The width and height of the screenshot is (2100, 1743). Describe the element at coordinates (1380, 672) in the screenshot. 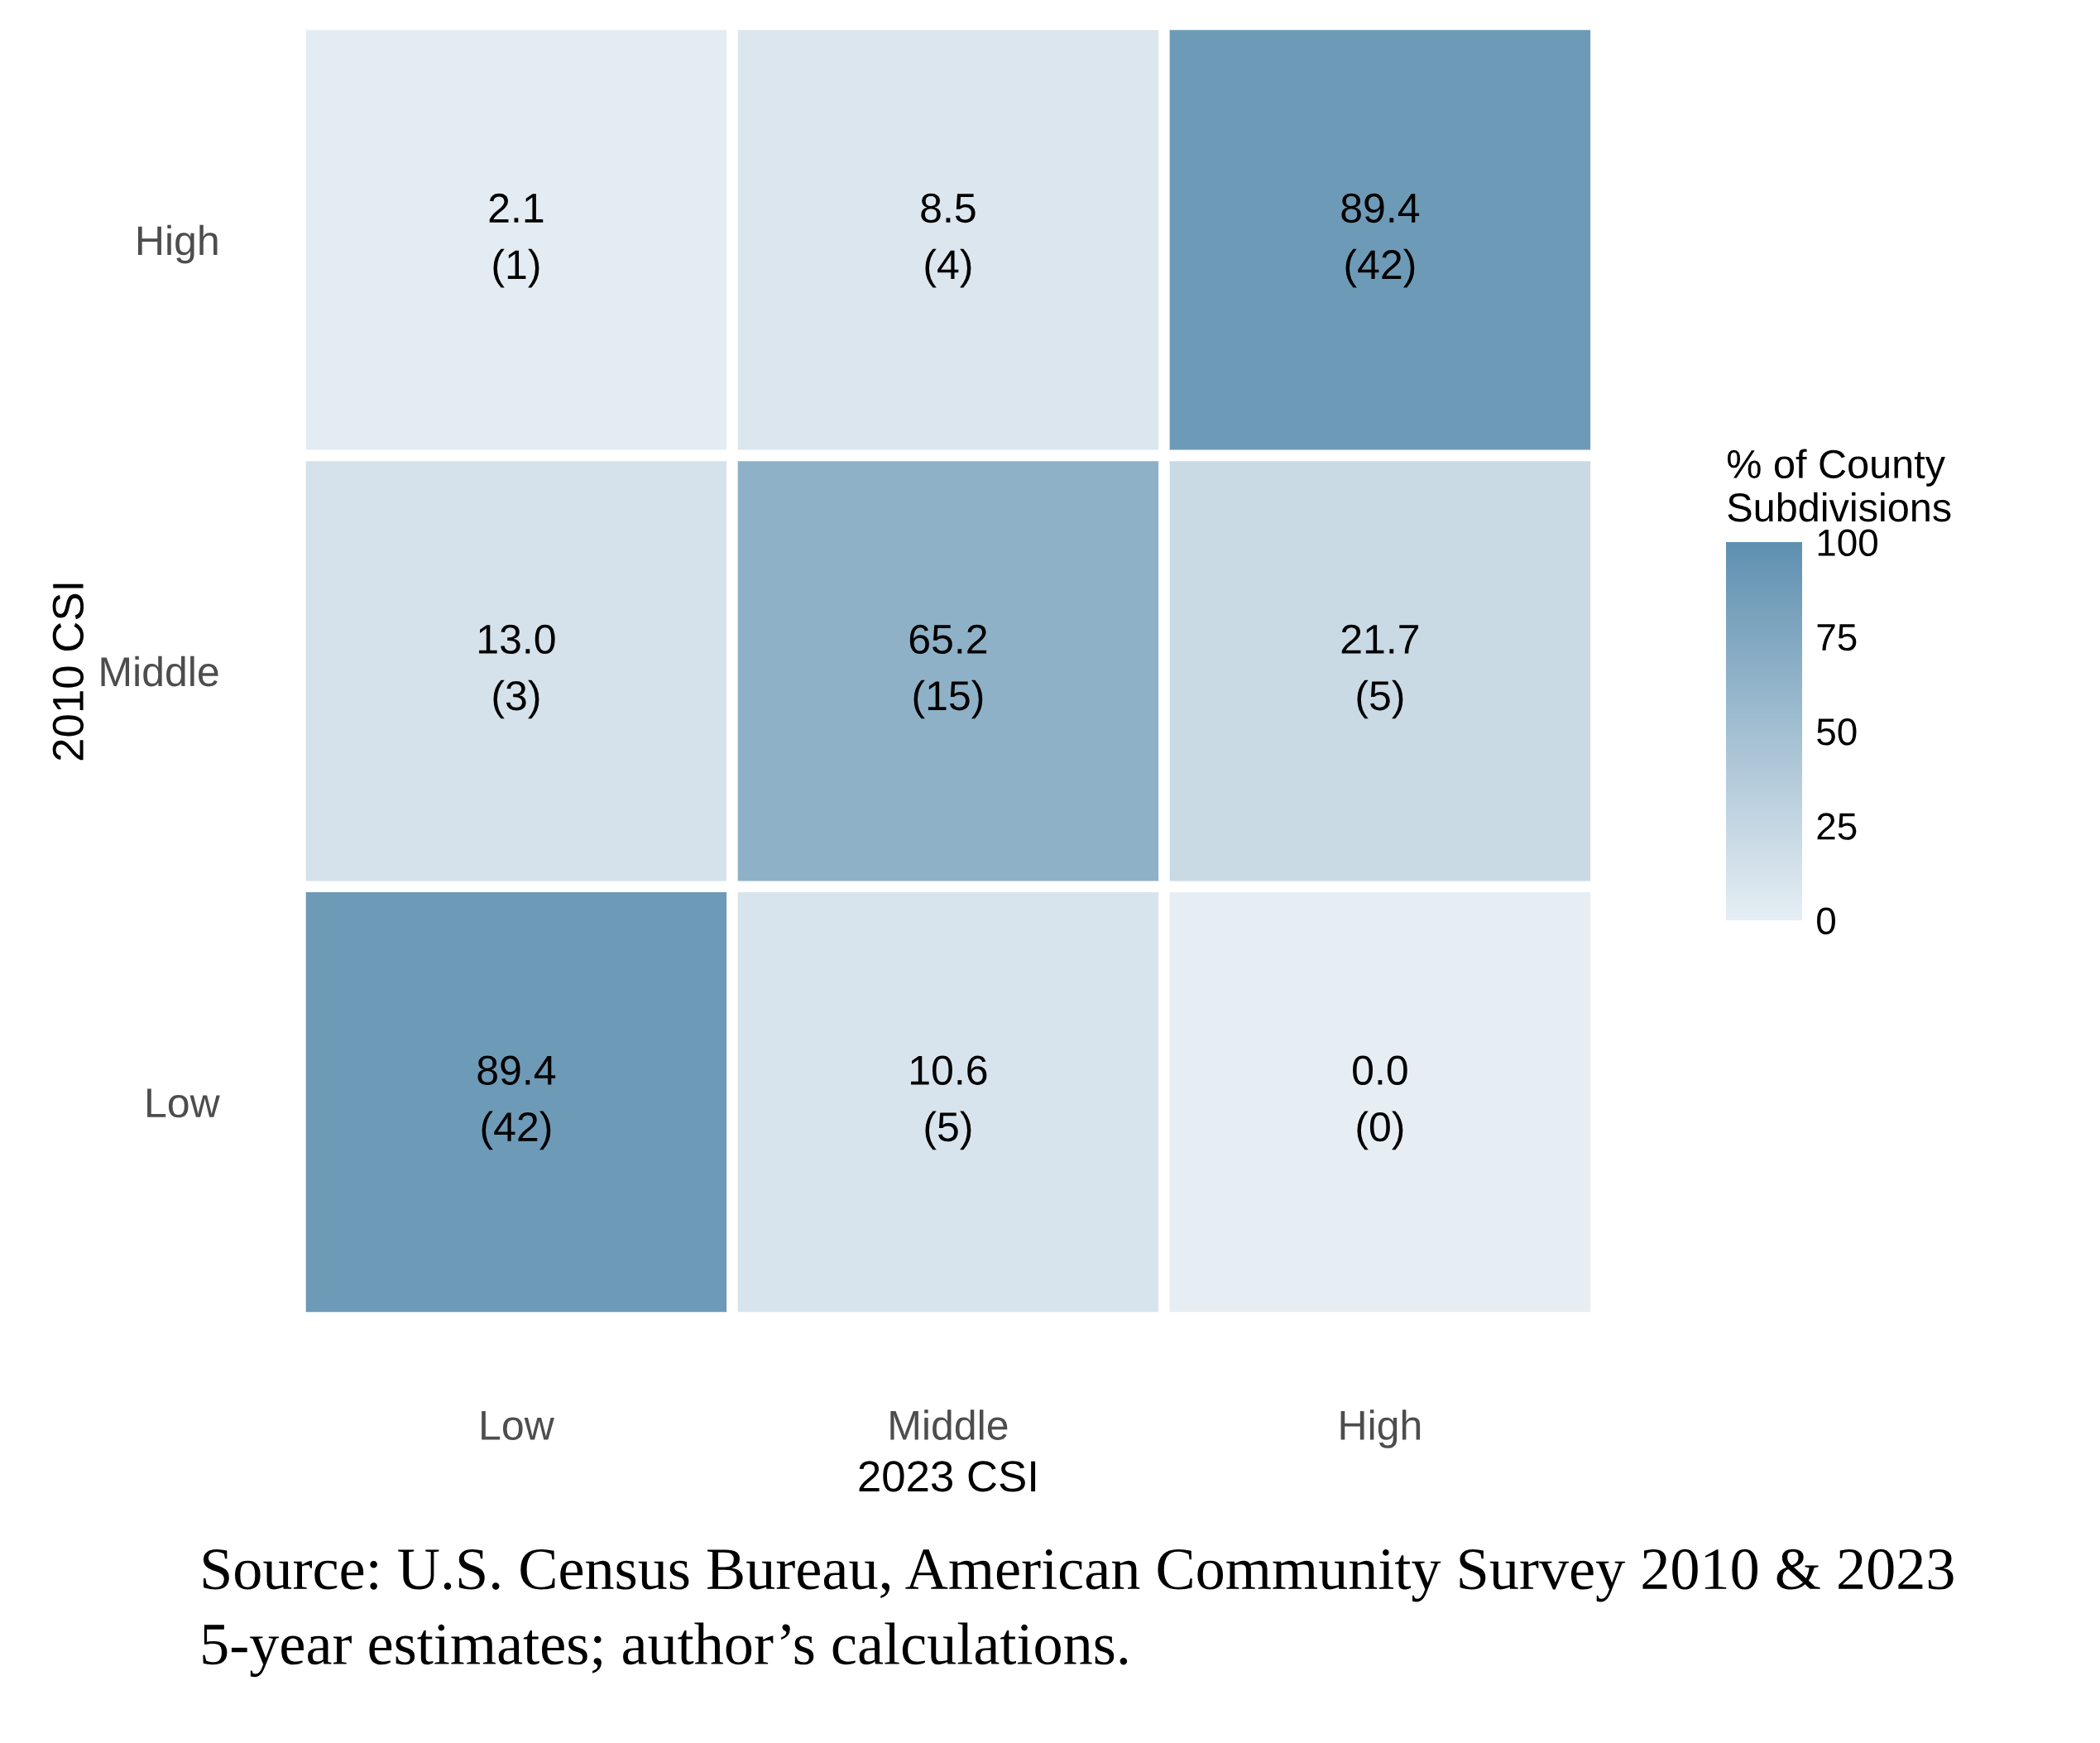

I see `data-label: 21.7 (5)` at that location.